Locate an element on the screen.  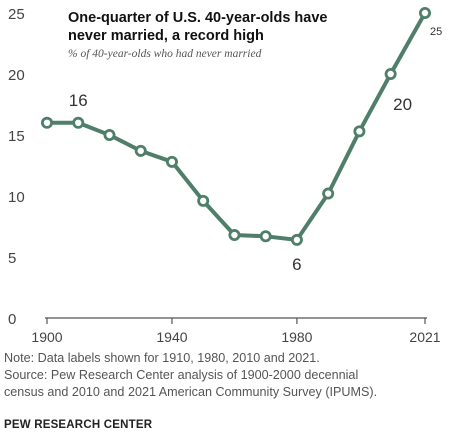
data-label: 20 is located at coordinates (402, 104).